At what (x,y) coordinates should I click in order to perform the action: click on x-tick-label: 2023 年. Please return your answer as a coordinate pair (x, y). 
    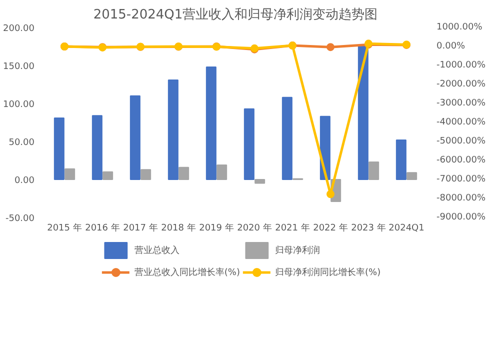
    Looking at the image, I should click on (368, 228).